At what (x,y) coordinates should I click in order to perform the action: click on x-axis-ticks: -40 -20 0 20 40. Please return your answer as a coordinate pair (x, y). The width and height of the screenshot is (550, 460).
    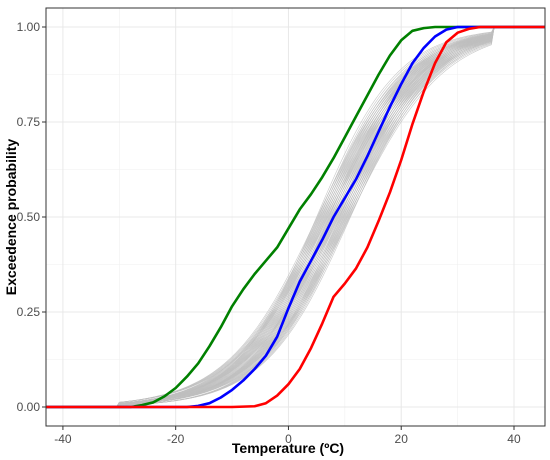
    Looking at the image, I should click on (287, 436).